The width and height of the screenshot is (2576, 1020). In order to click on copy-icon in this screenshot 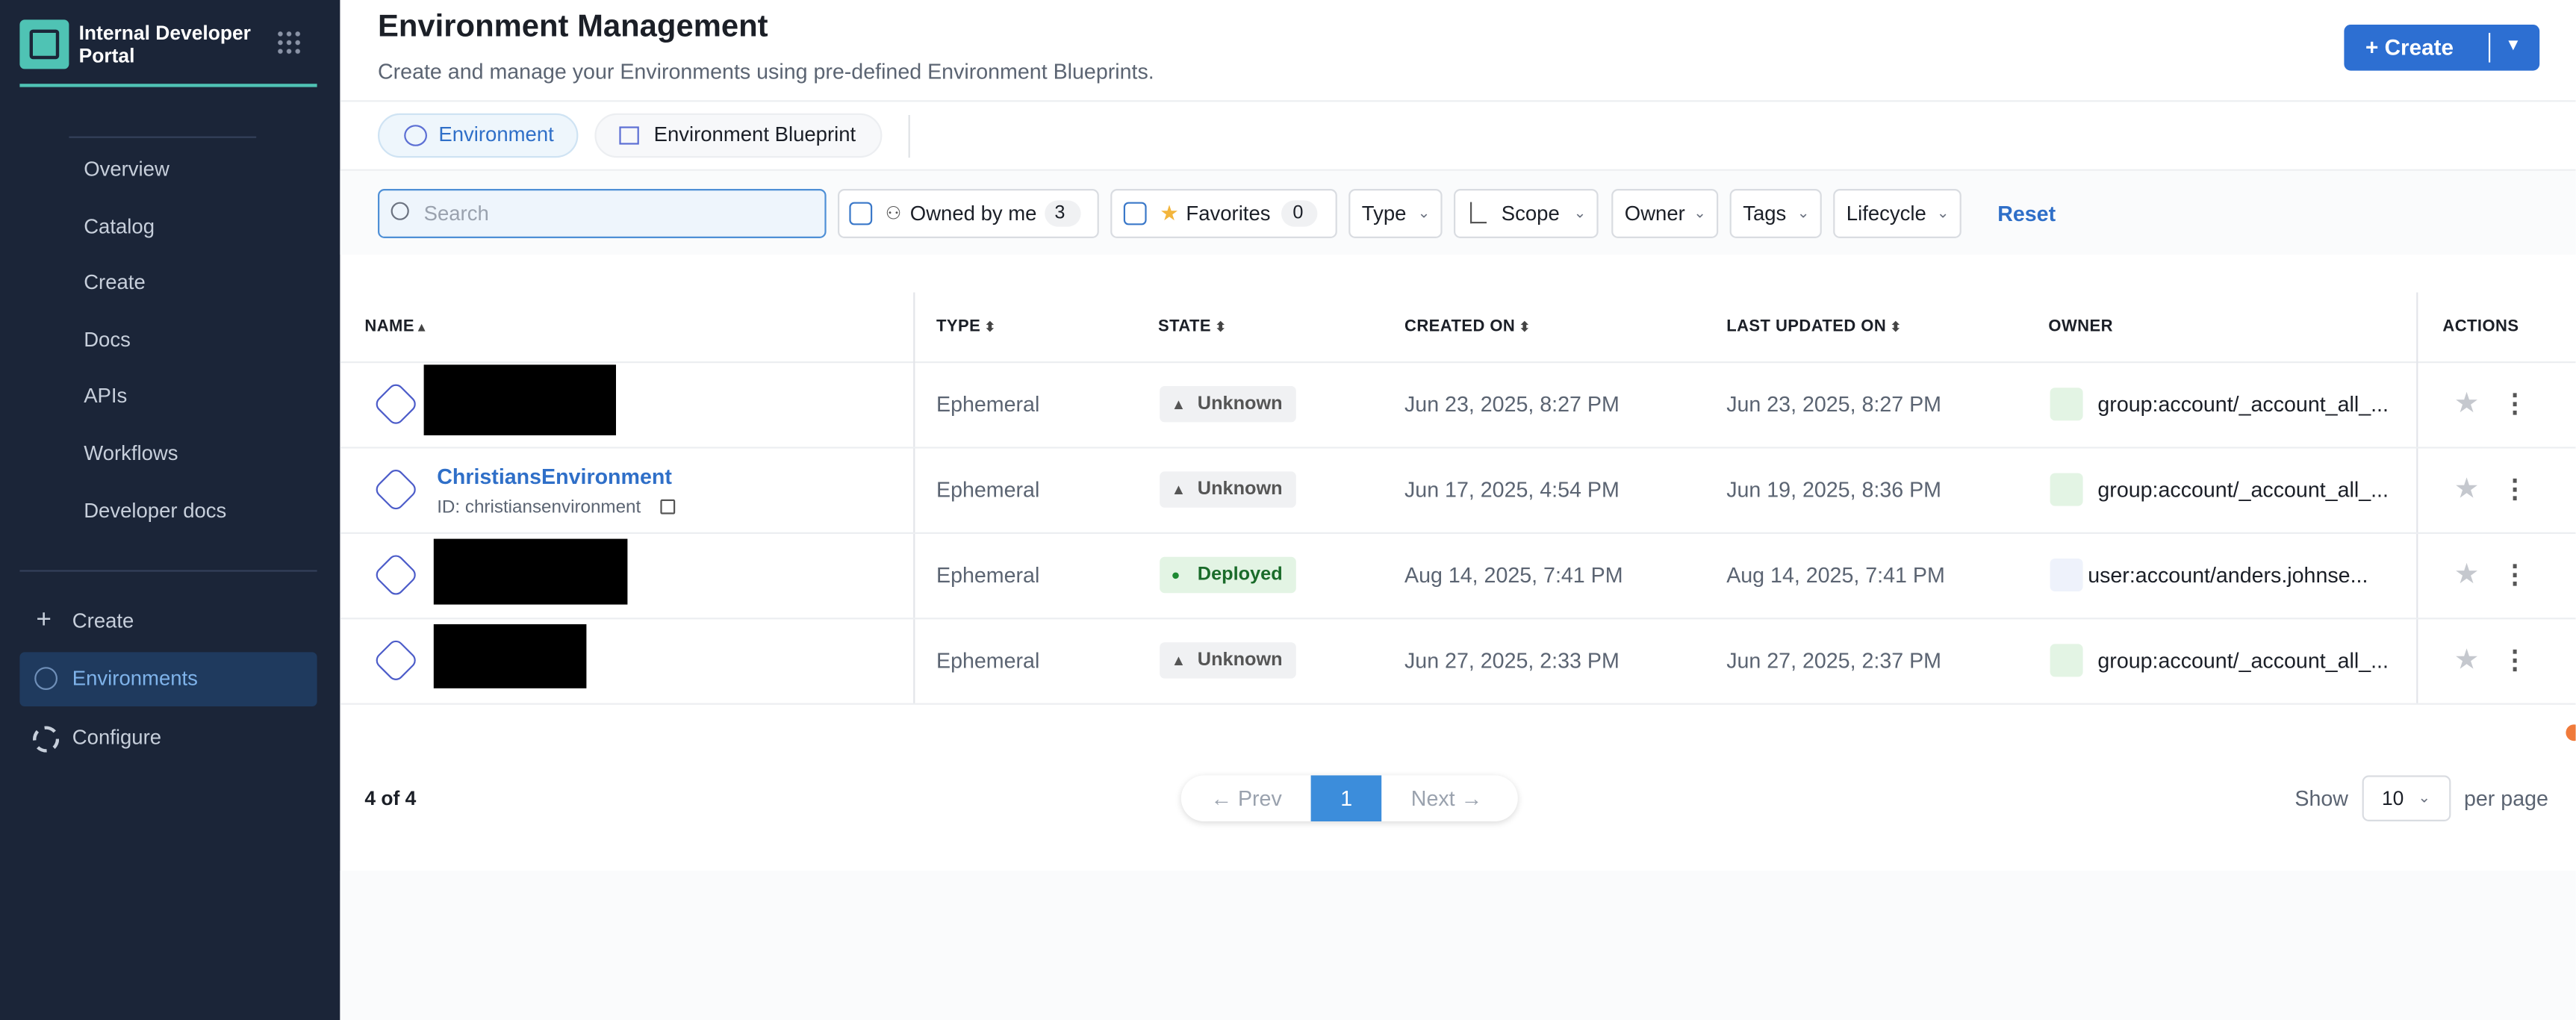, I will do `click(668, 506)`.